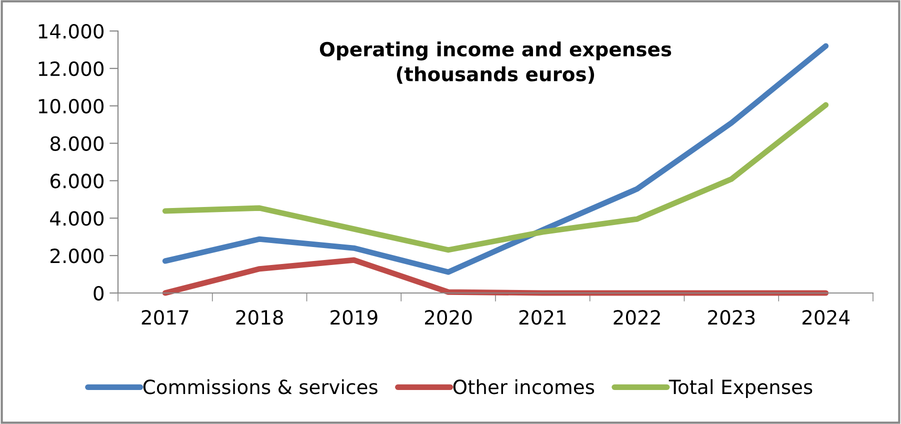  Describe the element at coordinates (77, 218) in the screenshot. I see `y-tick-label: 4.000` at that location.